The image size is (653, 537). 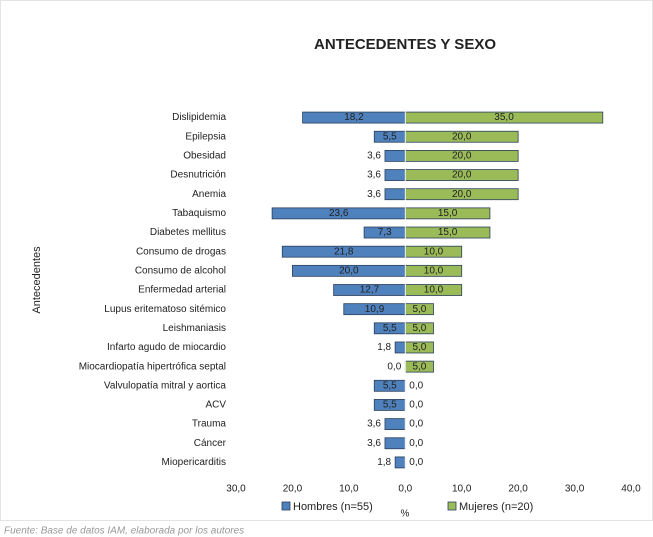 What do you see at coordinates (496, 507) in the screenshot?
I see `legend-label: Mujeres (n=20)` at bounding box center [496, 507].